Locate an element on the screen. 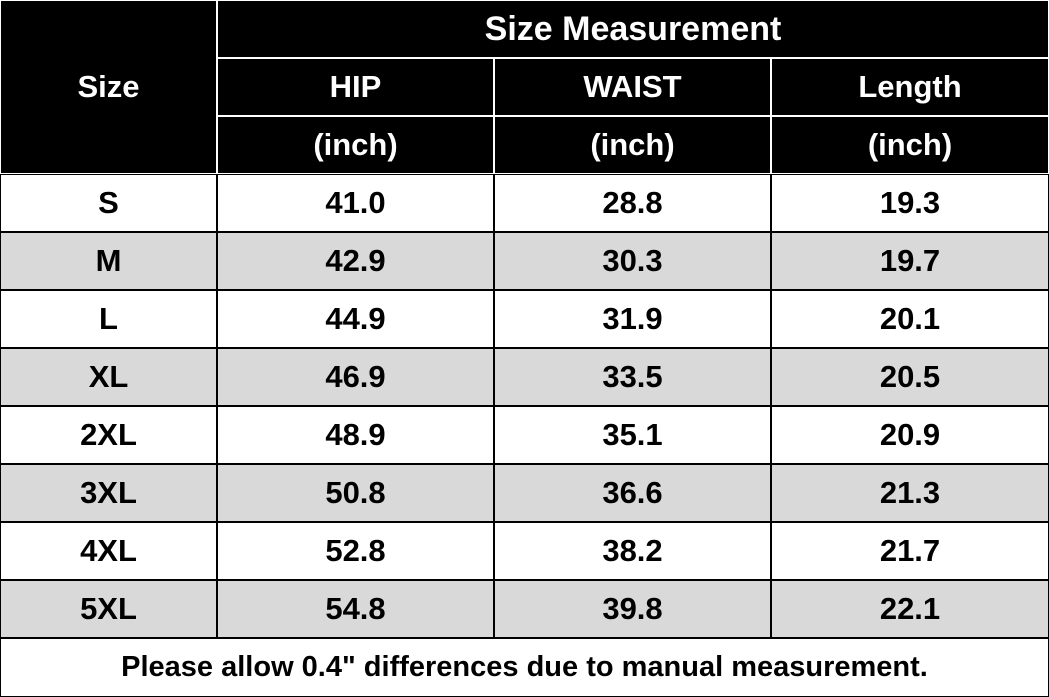 This screenshot has height=697, width=1049. size-cell: 3XL is located at coordinates (108, 493).